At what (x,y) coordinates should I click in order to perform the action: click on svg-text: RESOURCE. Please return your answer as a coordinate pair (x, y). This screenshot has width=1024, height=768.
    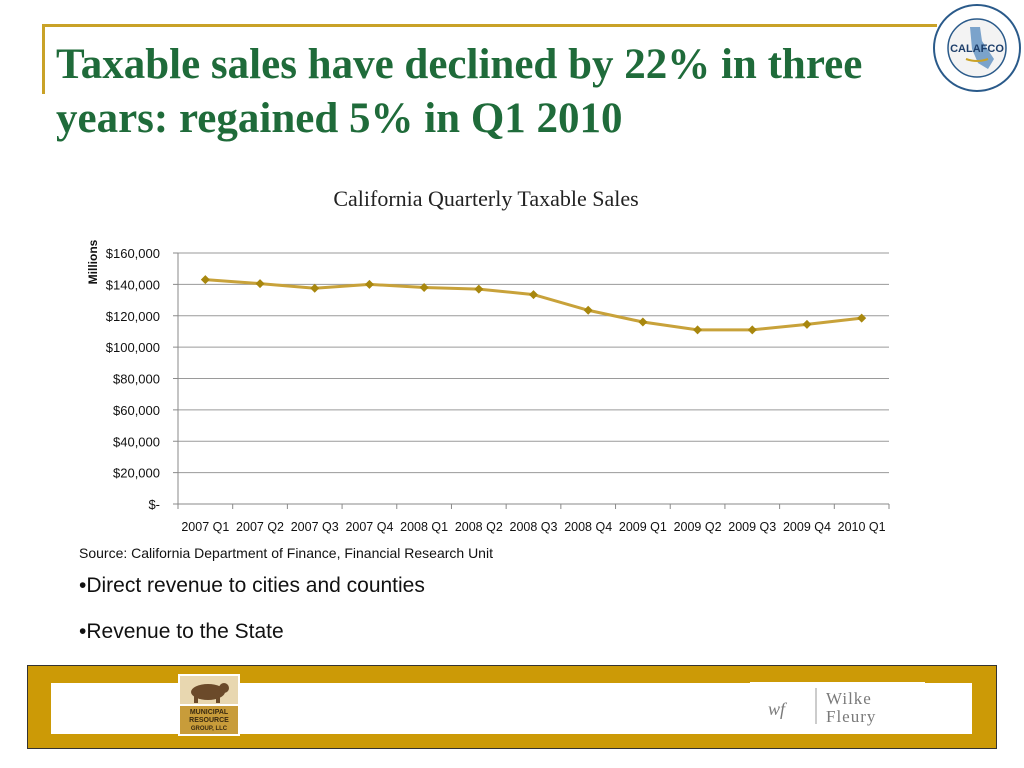
    Looking at the image, I should click on (209, 720).